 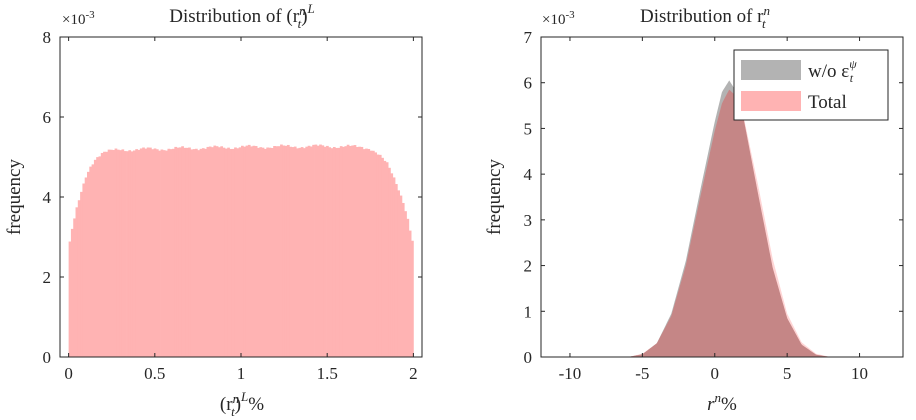 I want to click on y-tick-label: 0, so click(x=47, y=357).